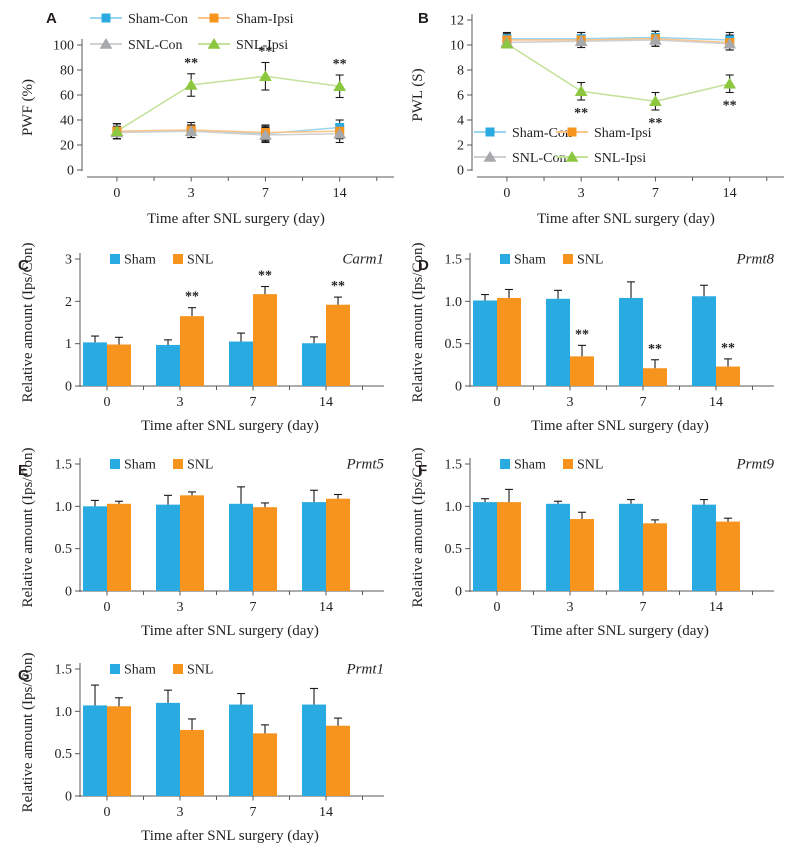 The image size is (797, 848). What do you see at coordinates (618, 42) in the screenshot?
I see `series-line-snl-con` at bounding box center [618, 42].